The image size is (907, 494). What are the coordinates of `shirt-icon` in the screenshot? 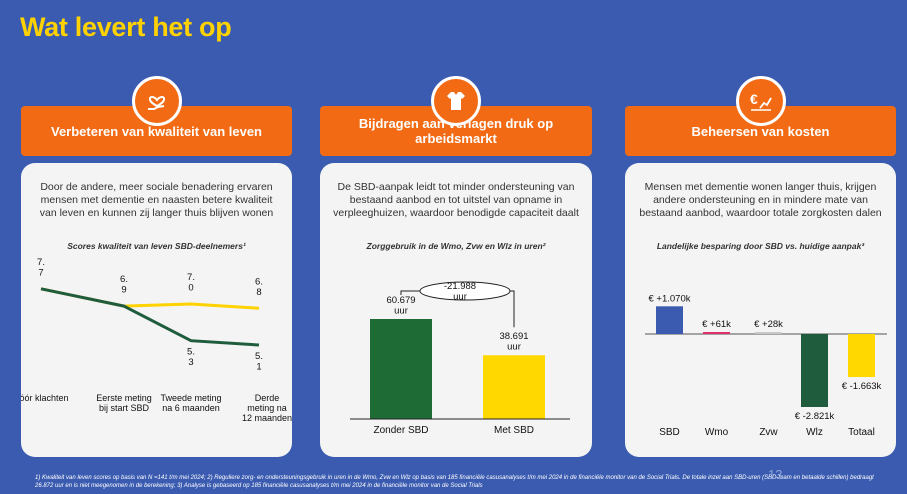 It's located at (456, 101).